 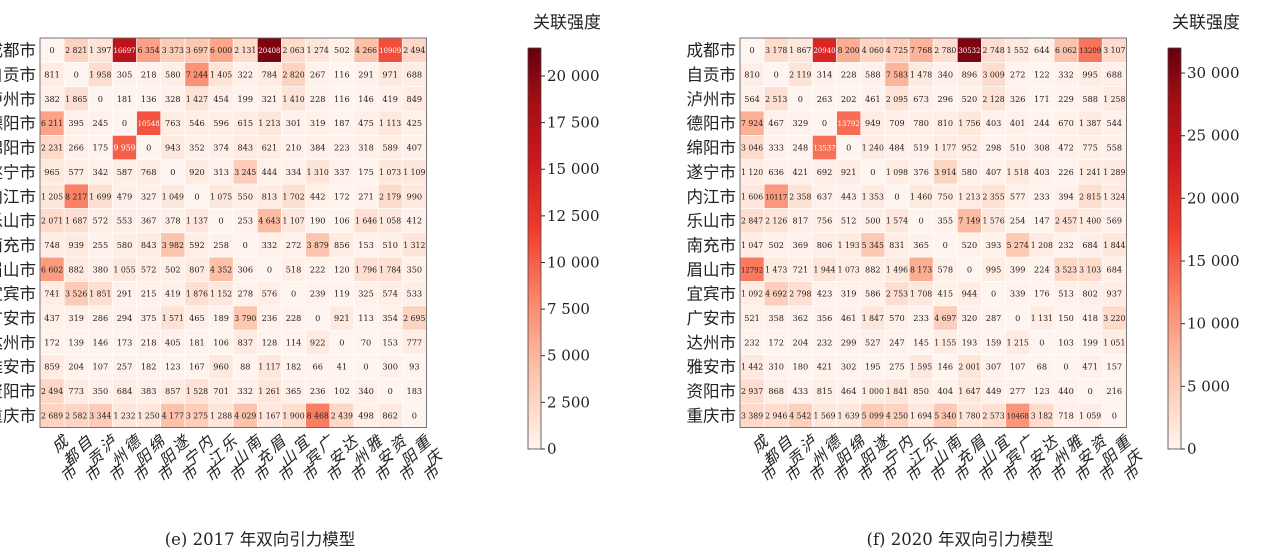 What do you see at coordinates (752, 269) in the screenshot?
I see `cell-value-label: 12792` at bounding box center [752, 269].